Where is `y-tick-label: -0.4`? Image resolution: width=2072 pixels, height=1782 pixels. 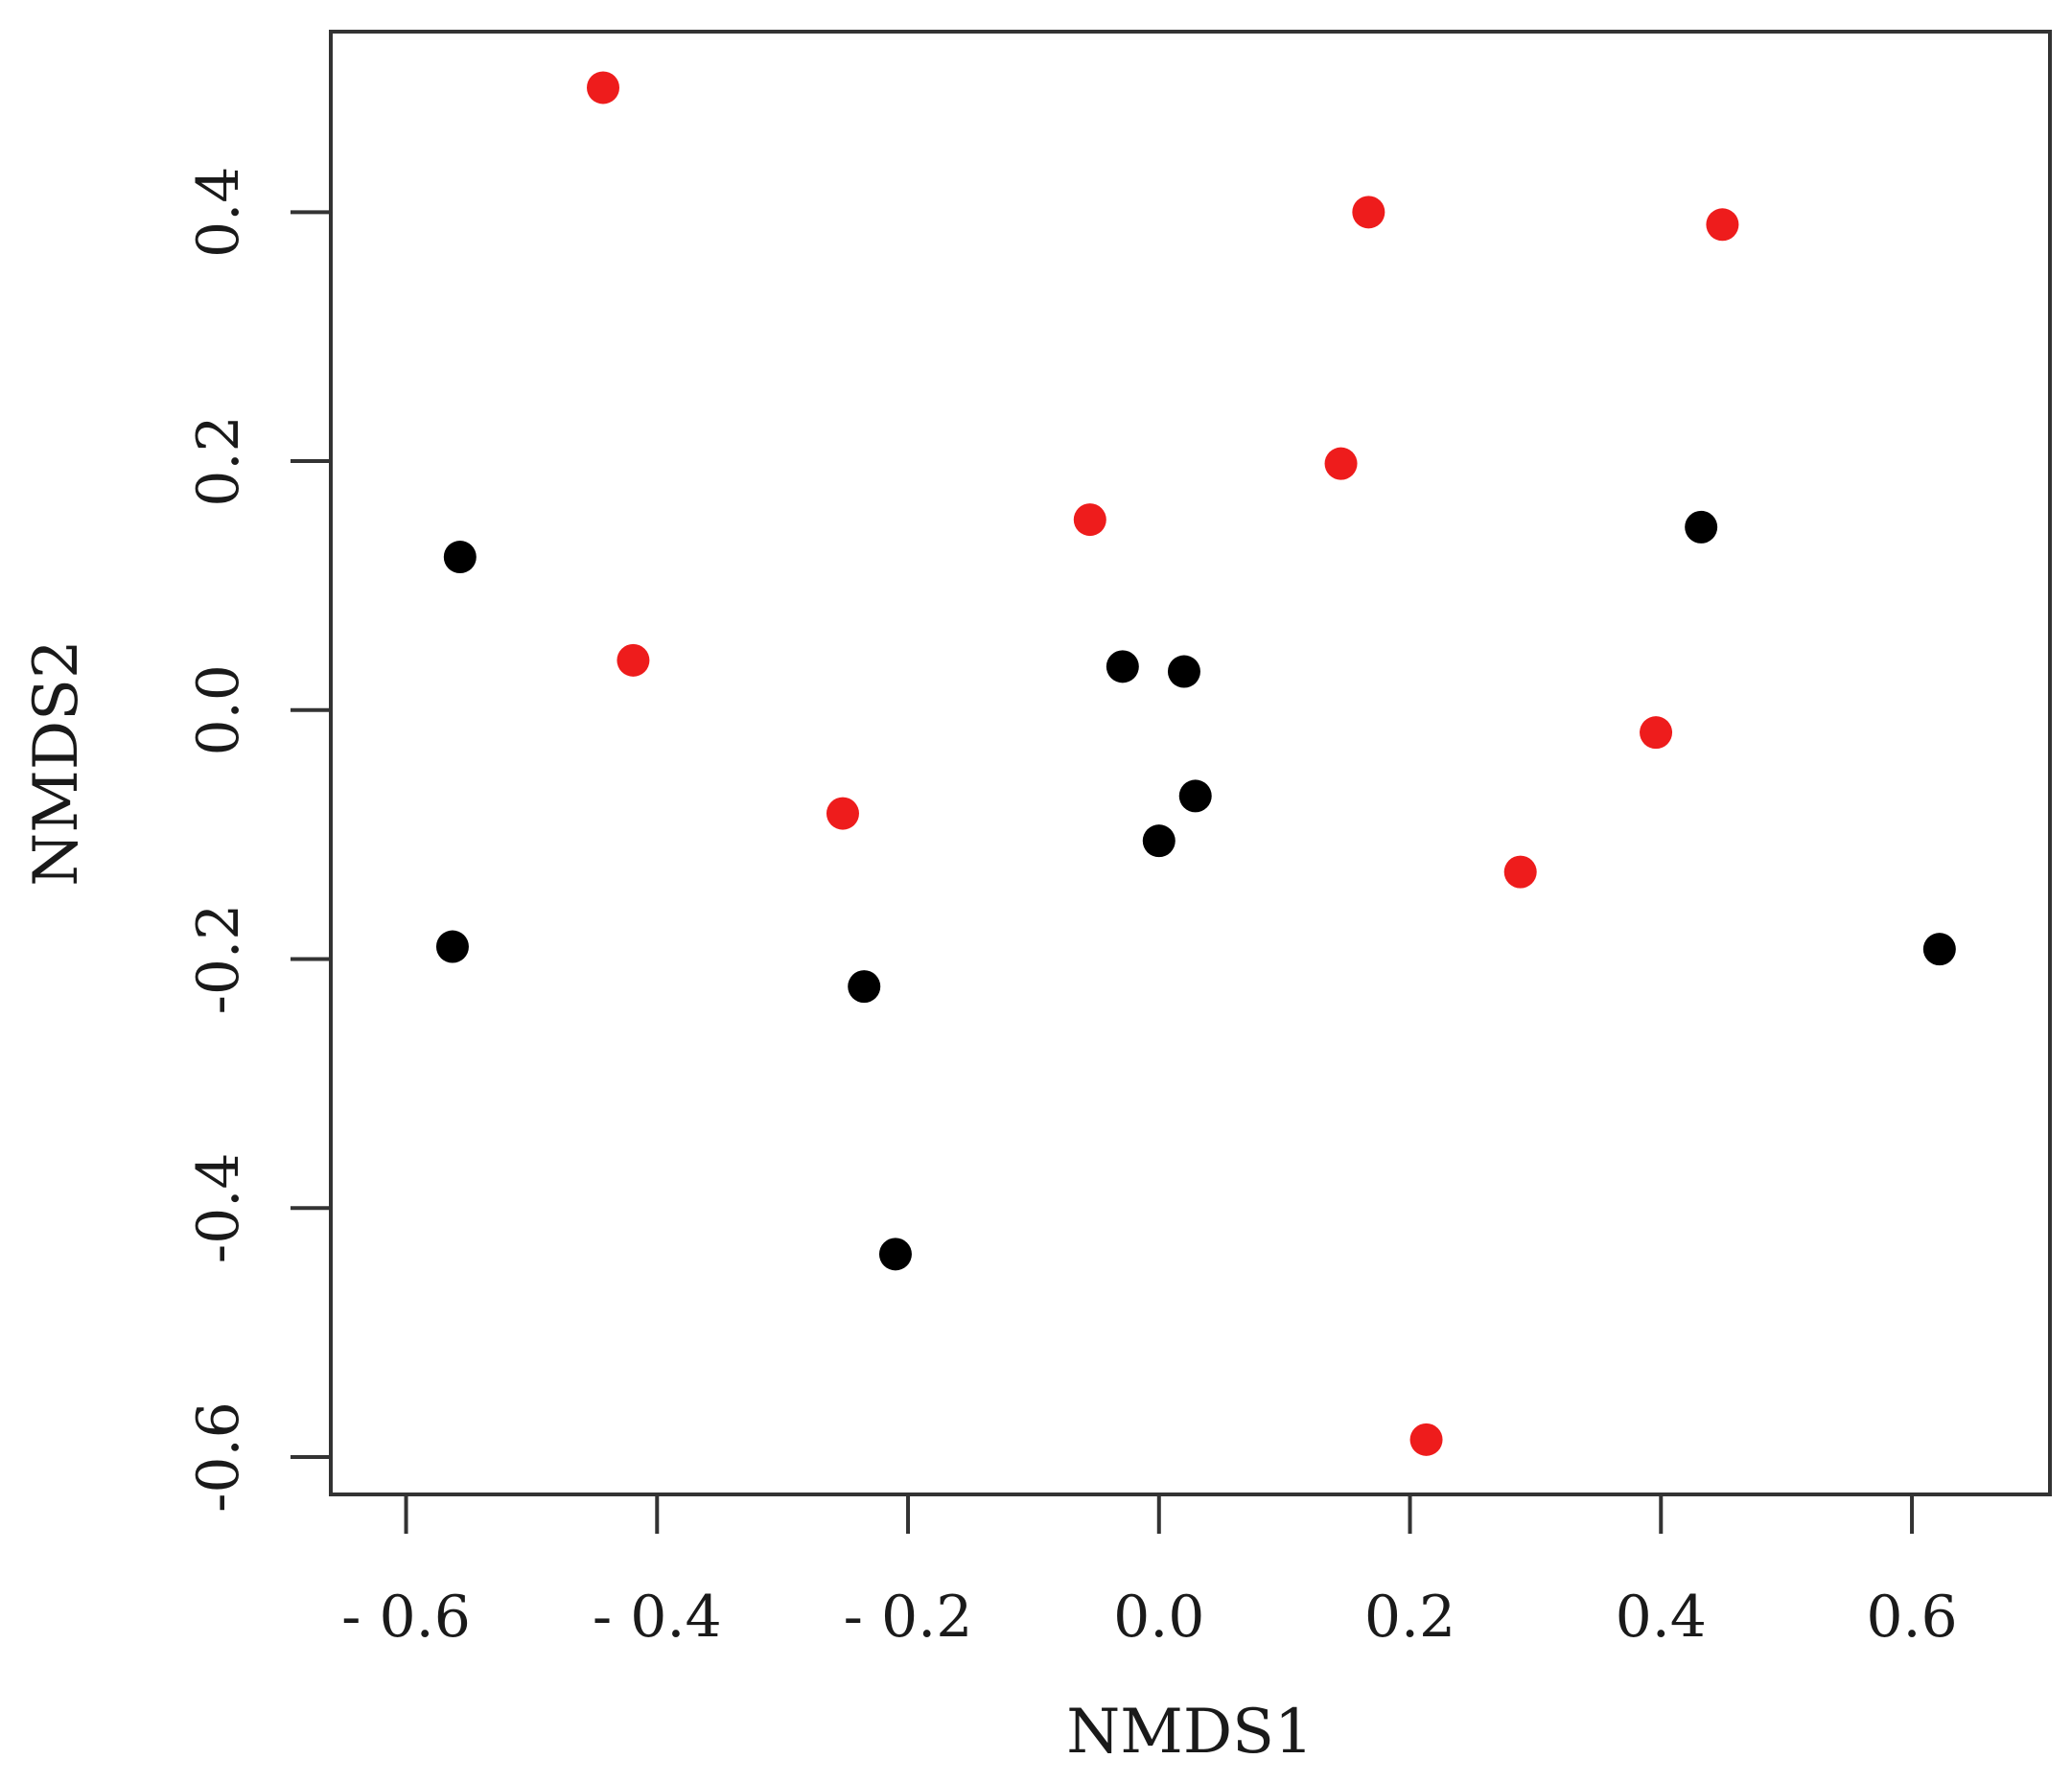
y-tick-label: -0.4 is located at coordinates (218, 1207).